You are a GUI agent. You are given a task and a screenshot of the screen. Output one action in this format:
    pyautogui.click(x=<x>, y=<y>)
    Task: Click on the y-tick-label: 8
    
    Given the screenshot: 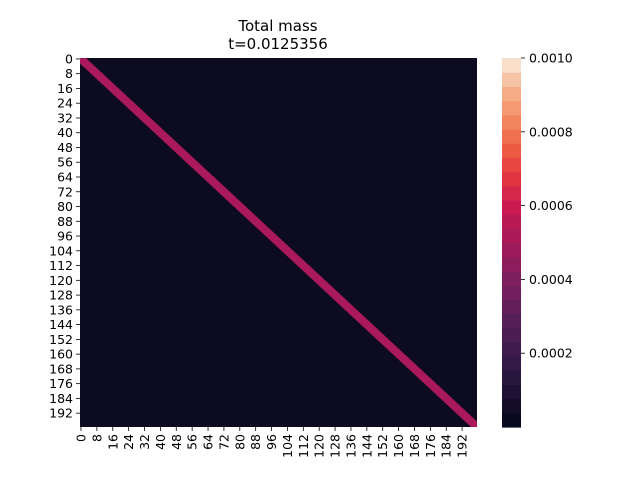 What is the action you would take?
    pyautogui.click(x=69, y=73)
    